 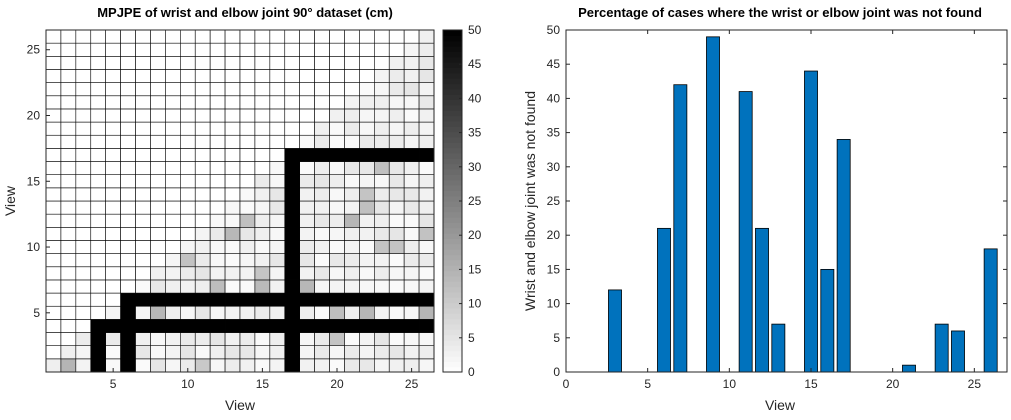 What do you see at coordinates (554, 269) in the screenshot?
I see `bar-y-tick-label: 15` at bounding box center [554, 269].